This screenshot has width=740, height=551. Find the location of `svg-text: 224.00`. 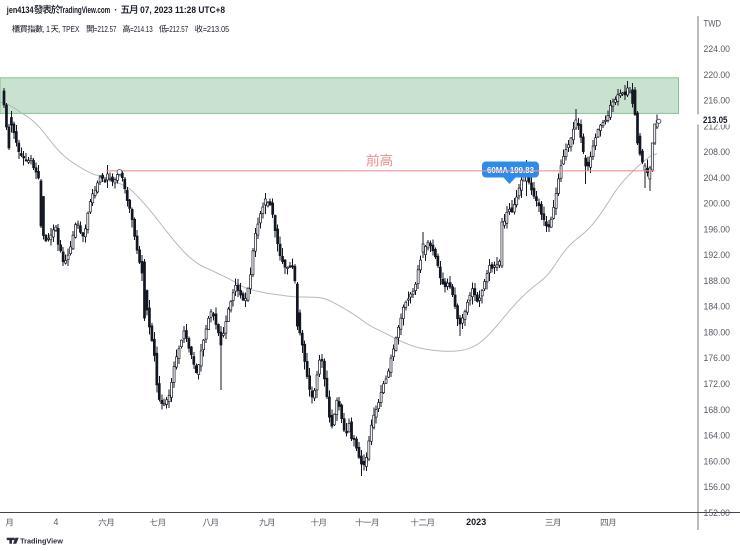

svg-text: 224.00 is located at coordinates (717, 49).